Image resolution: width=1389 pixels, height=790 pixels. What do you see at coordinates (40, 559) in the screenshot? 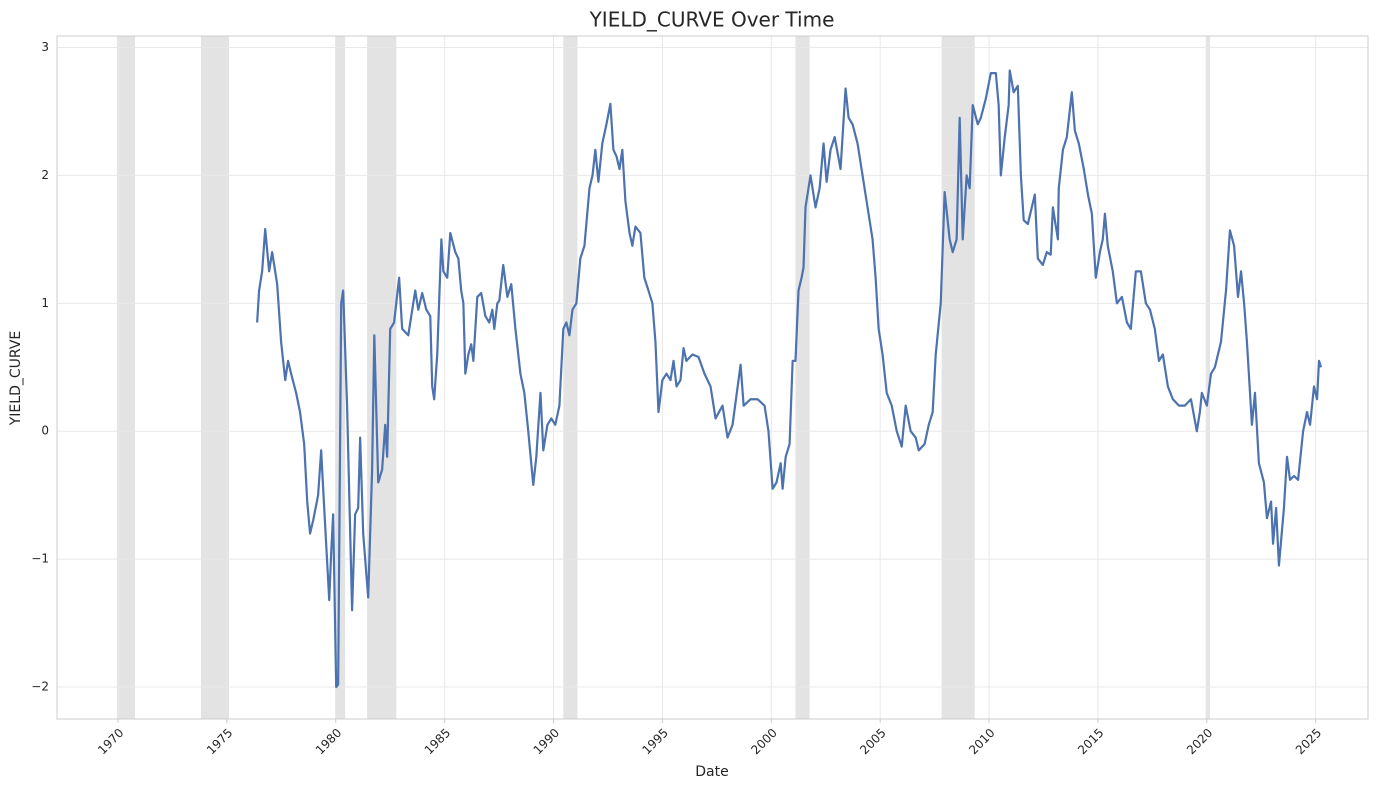
I see `y-tick-label: −1` at bounding box center [40, 559].